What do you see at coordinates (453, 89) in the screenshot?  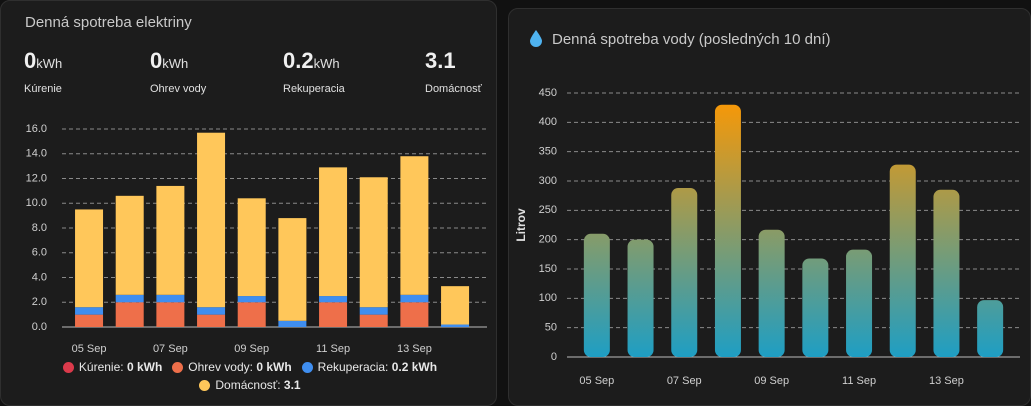 I see `stat-label: Domácnosť` at bounding box center [453, 89].